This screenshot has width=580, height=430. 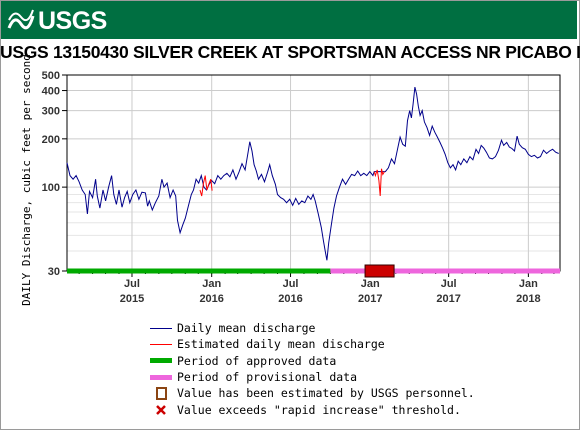 I want to click on y-tick-label: 400, so click(x=51, y=92).